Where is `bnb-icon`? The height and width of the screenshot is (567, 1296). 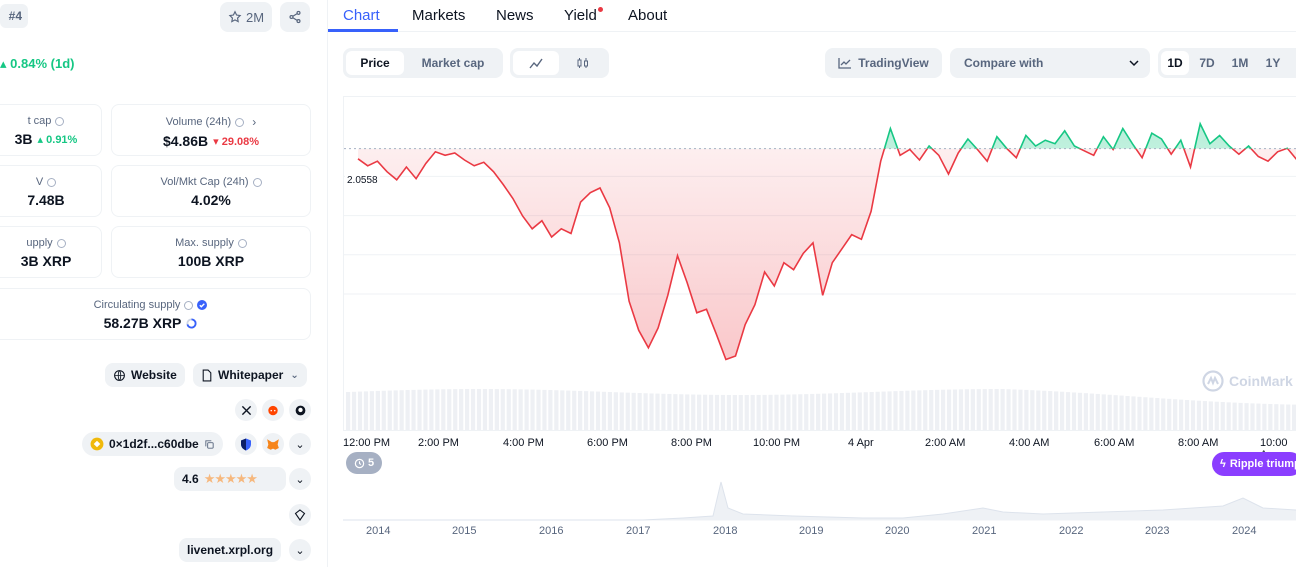
bnb-icon is located at coordinates (97, 444).